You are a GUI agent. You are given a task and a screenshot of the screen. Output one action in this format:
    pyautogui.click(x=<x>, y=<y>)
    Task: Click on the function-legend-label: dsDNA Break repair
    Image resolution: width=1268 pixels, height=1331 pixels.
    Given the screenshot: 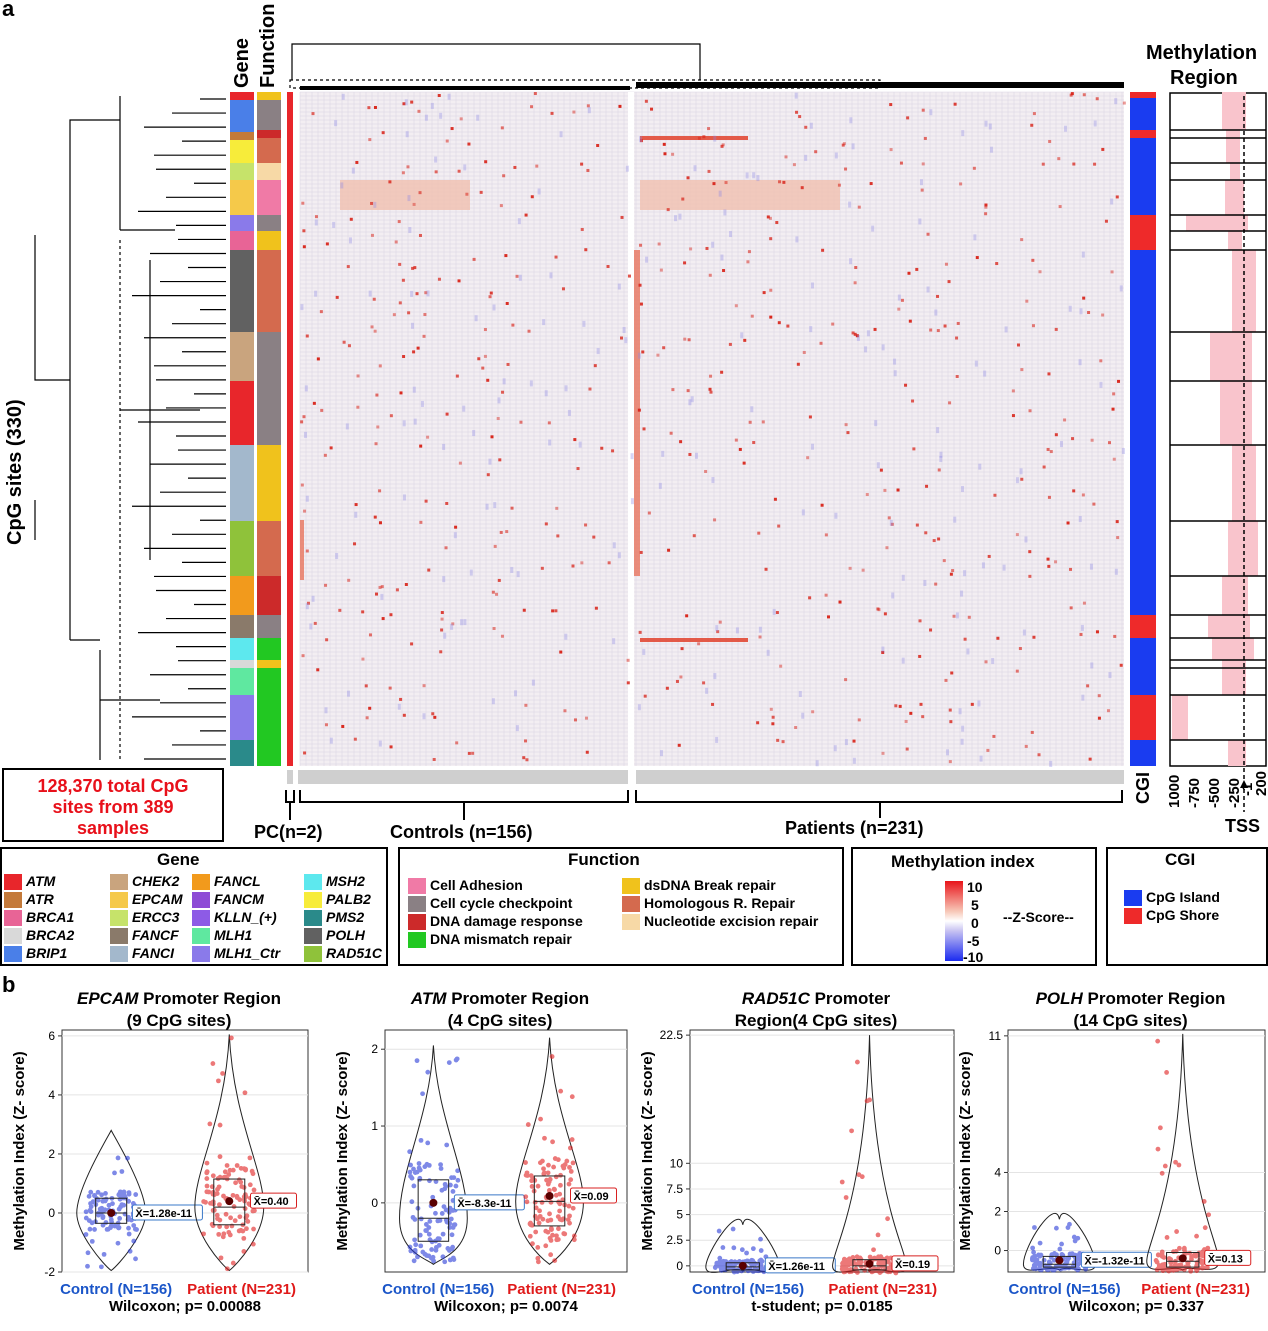 What is the action you would take?
    pyautogui.click(x=710, y=885)
    